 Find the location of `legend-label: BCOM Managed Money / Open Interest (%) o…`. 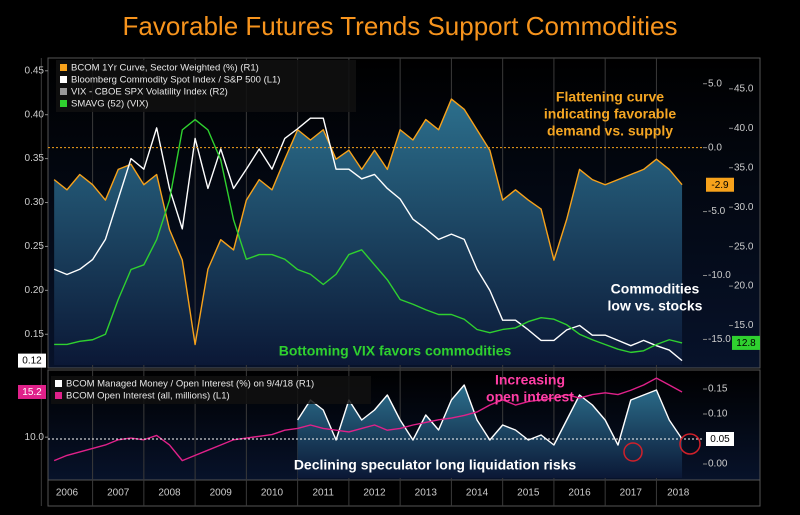

legend-label: BCOM Managed Money / Open Interest (%) o… is located at coordinates (190, 384).